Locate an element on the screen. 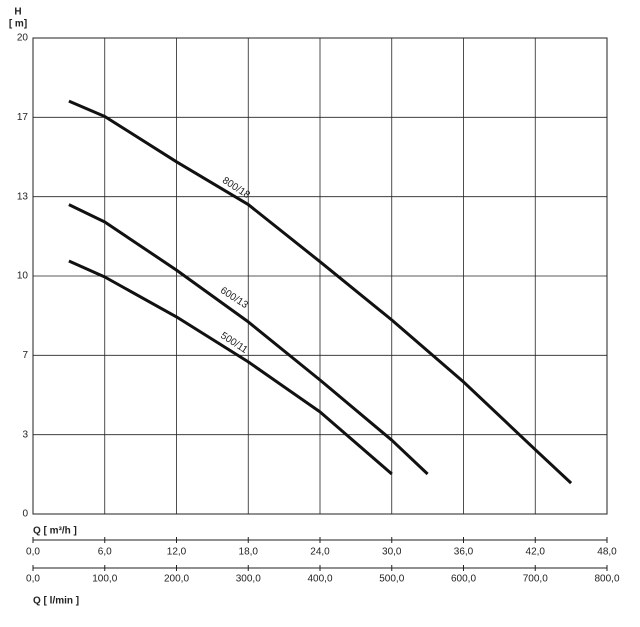 The height and width of the screenshot is (627, 640). x2-tick-label: 0,0 is located at coordinates (33, 579).